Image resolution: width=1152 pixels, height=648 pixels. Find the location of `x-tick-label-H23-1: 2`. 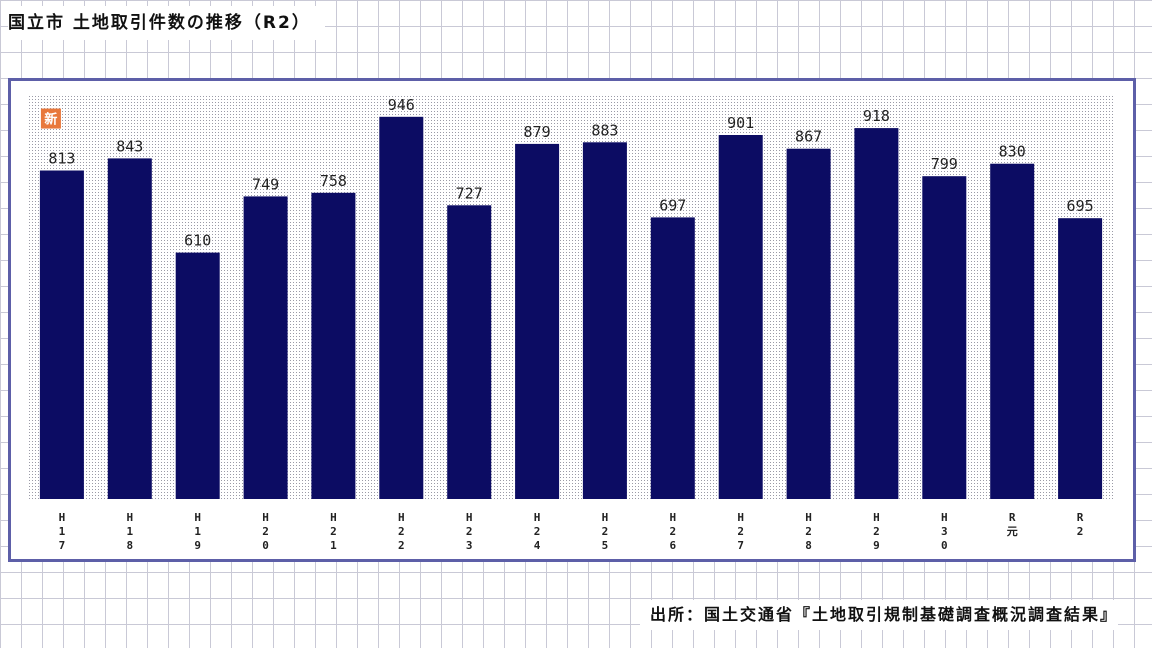

x-tick-label-H23-1: 2 is located at coordinates (469, 531).